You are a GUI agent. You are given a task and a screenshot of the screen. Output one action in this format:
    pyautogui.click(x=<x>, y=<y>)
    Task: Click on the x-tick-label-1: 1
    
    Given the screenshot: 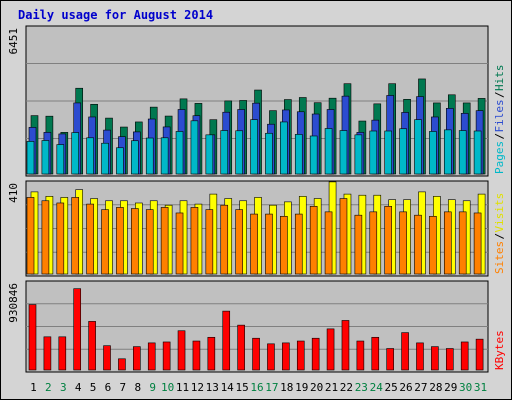 What is the action you would take?
    pyautogui.click(x=33, y=387)
    